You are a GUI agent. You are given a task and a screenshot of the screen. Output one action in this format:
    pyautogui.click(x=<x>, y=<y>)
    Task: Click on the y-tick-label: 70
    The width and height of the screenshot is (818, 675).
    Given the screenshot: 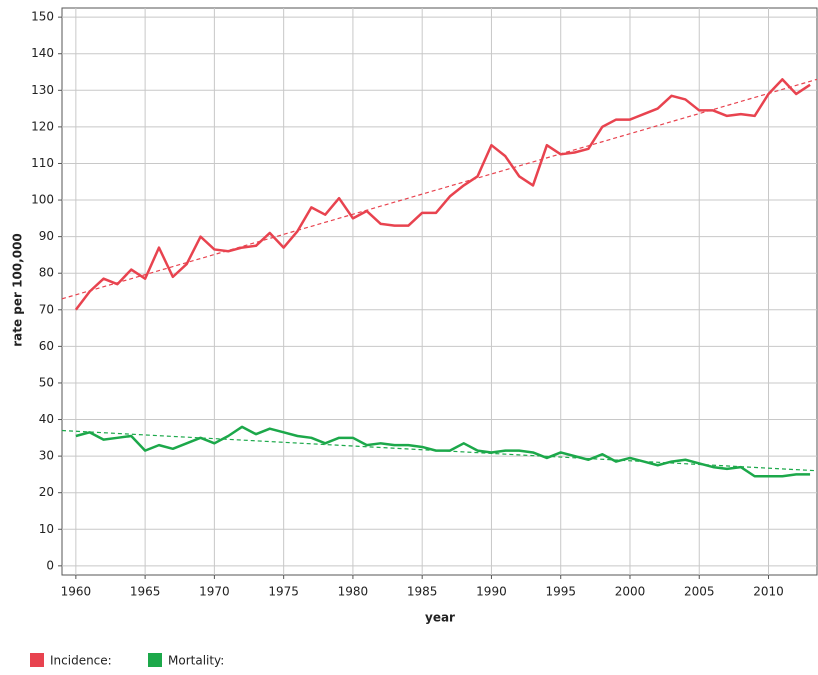 What is the action you would take?
    pyautogui.click(x=46, y=309)
    